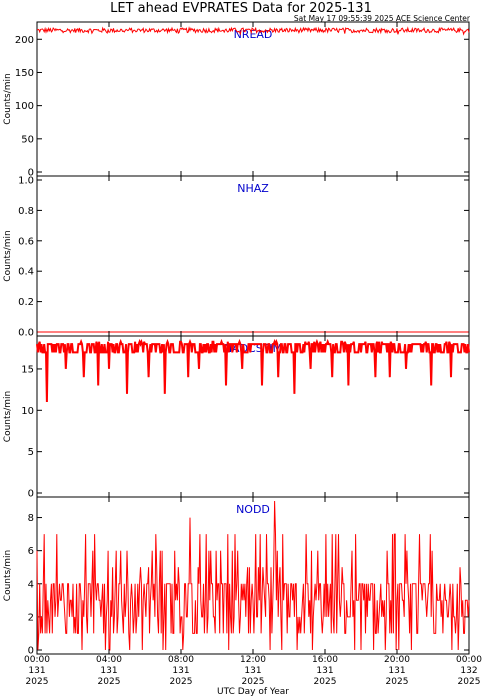 The height and width of the screenshot is (700, 482). Describe the element at coordinates (26, 181) in the screenshot. I see `y-tick-label: 1.0` at that location.